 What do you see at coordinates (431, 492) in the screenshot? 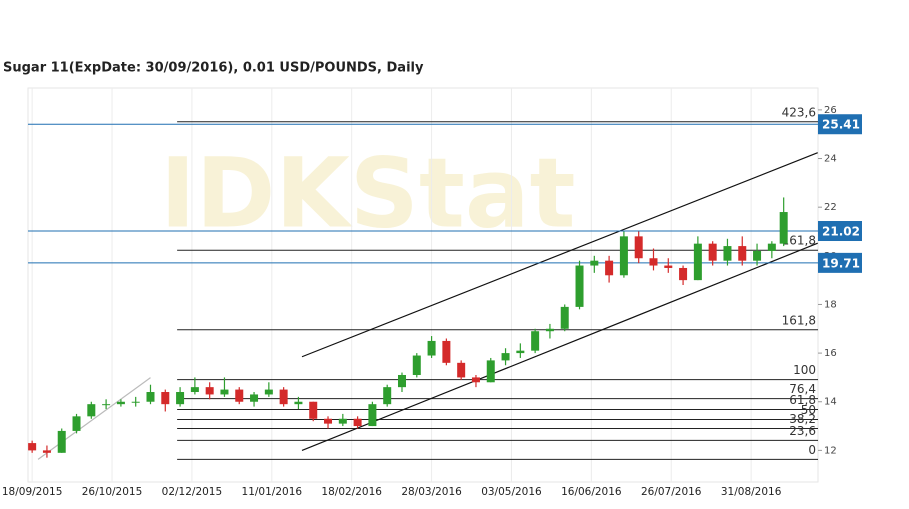
I see `x-tick-label: 28/03/2016` at bounding box center [431, 492].